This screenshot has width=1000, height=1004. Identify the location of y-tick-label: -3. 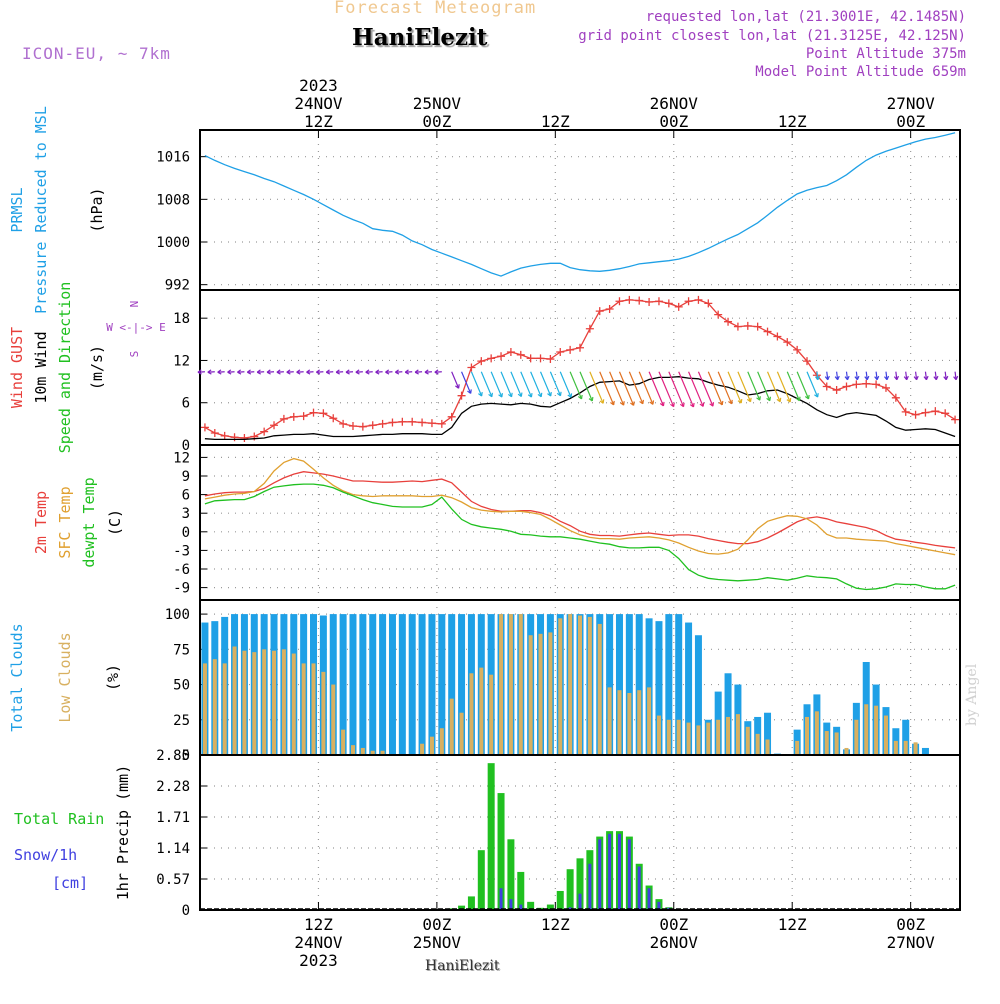
(181, 551).